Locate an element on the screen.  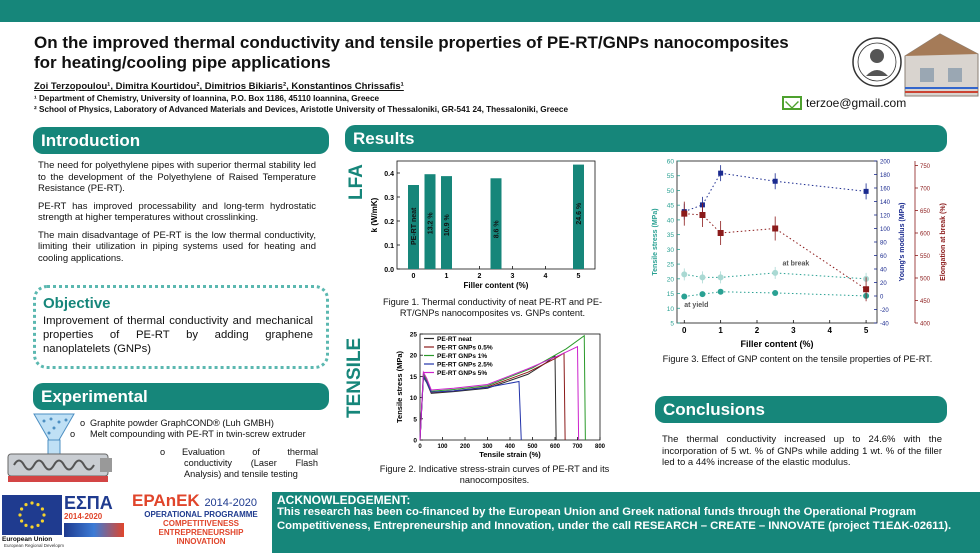
y-tick-label: 60 is located at coordinates (883, 257).